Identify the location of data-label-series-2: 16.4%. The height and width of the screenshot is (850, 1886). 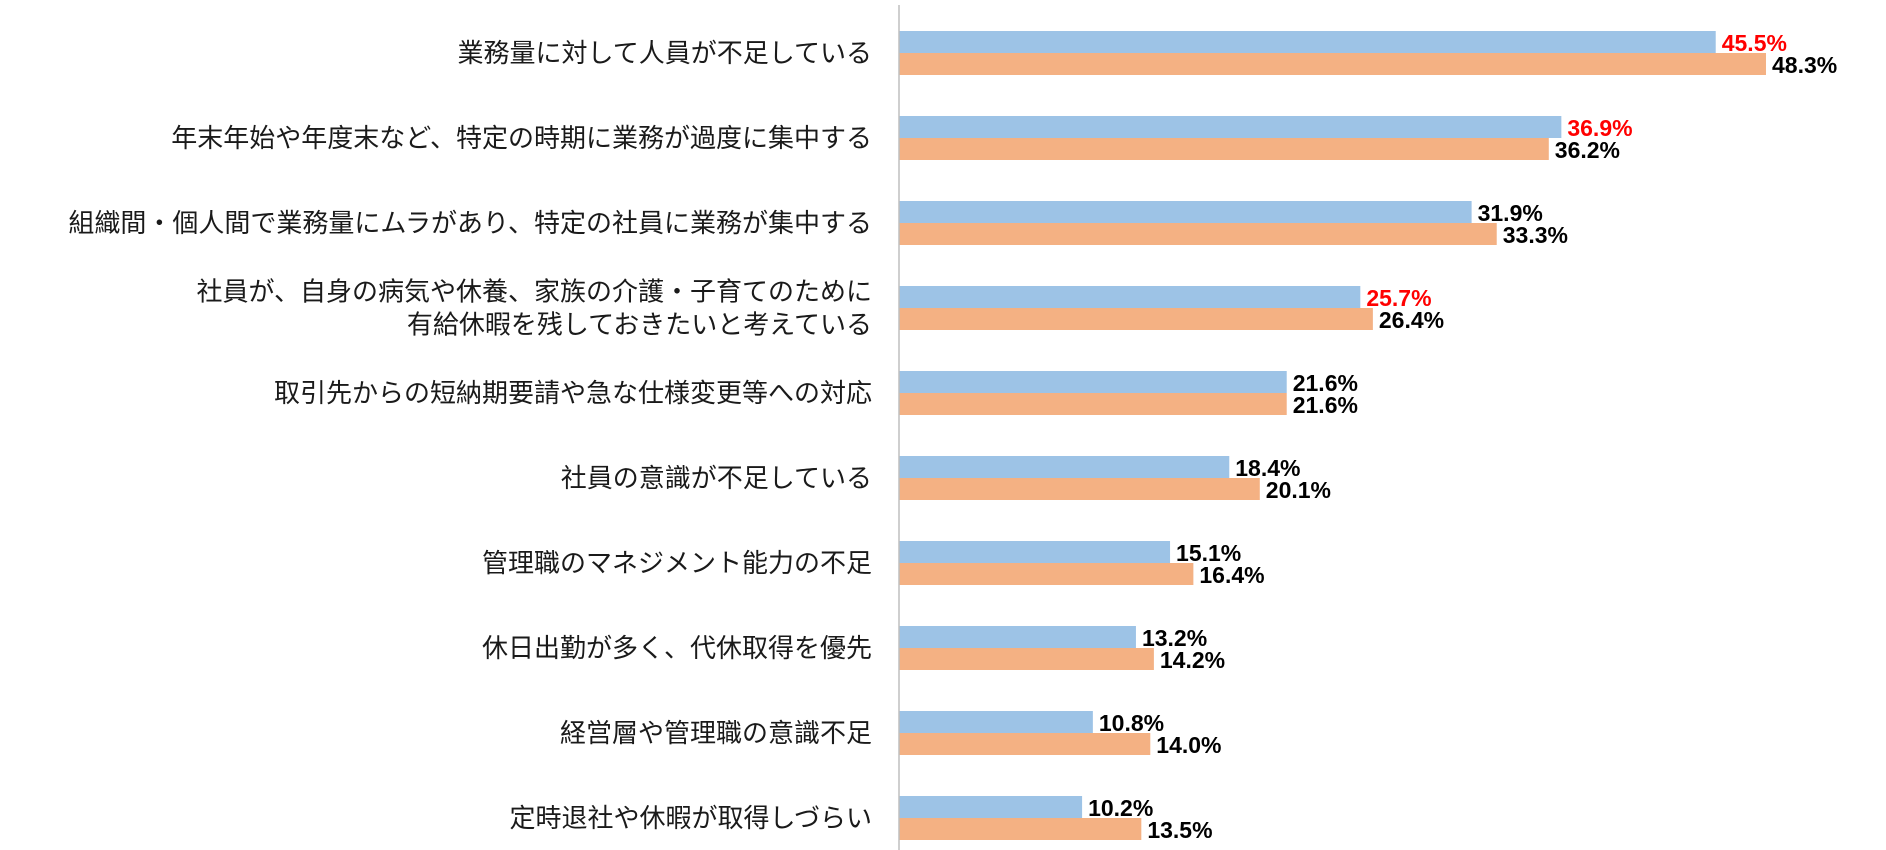
(1231, 575).